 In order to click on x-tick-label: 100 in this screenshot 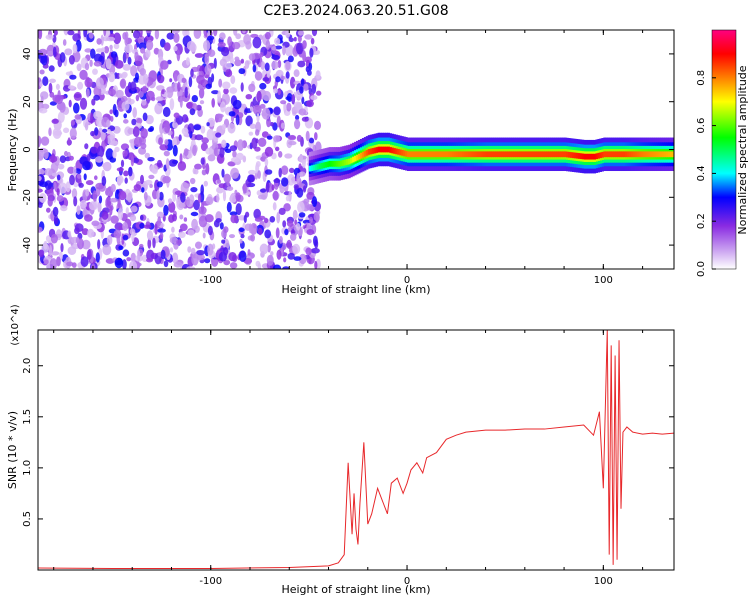, I will do `click(603, 280)`.